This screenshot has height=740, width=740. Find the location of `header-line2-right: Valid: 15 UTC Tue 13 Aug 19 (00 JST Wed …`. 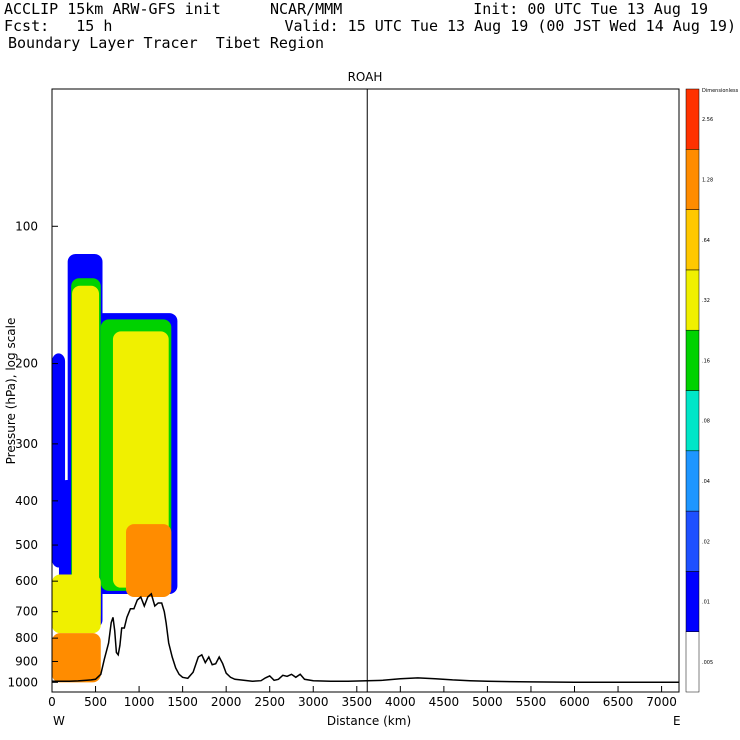

header-line2-right: Valid: 15 UTC Tue 13 Aug 19 (00 JST Wed … is located at coordinates (510, 26).